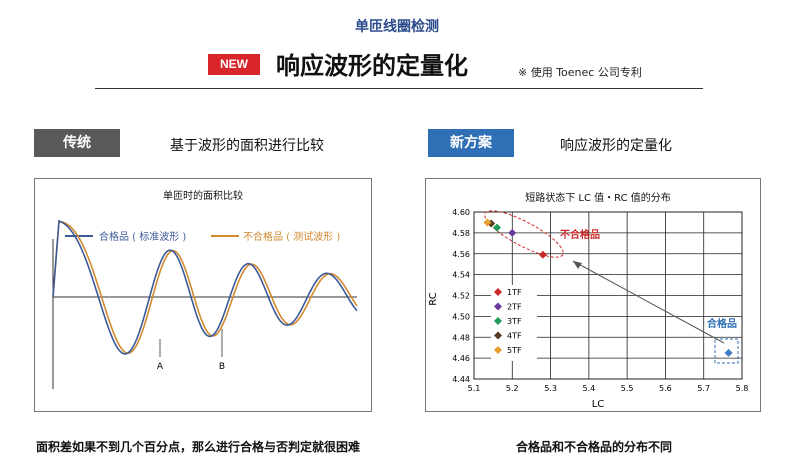  What do you see at coordinates (461, 379) in the screenshot?
I see `y-tick-label: 4.44` at bounding box center [461, 379].